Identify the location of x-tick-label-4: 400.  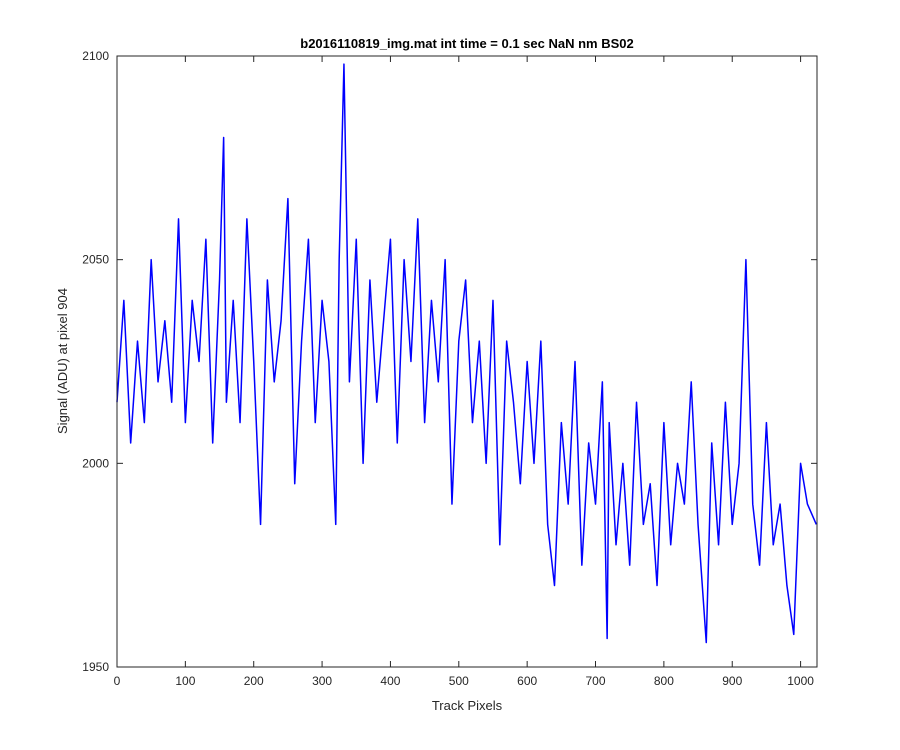
(390, 681).